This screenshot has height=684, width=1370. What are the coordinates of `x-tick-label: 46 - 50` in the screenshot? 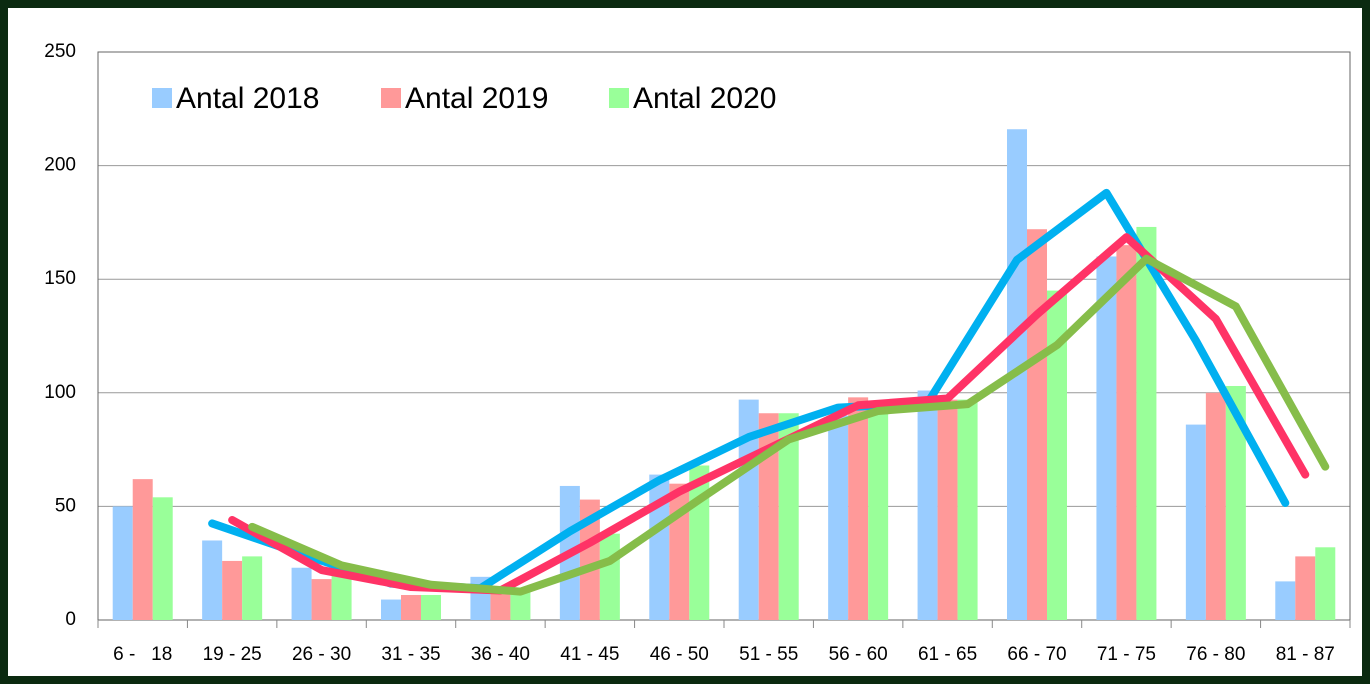 It's located at (679, 654).